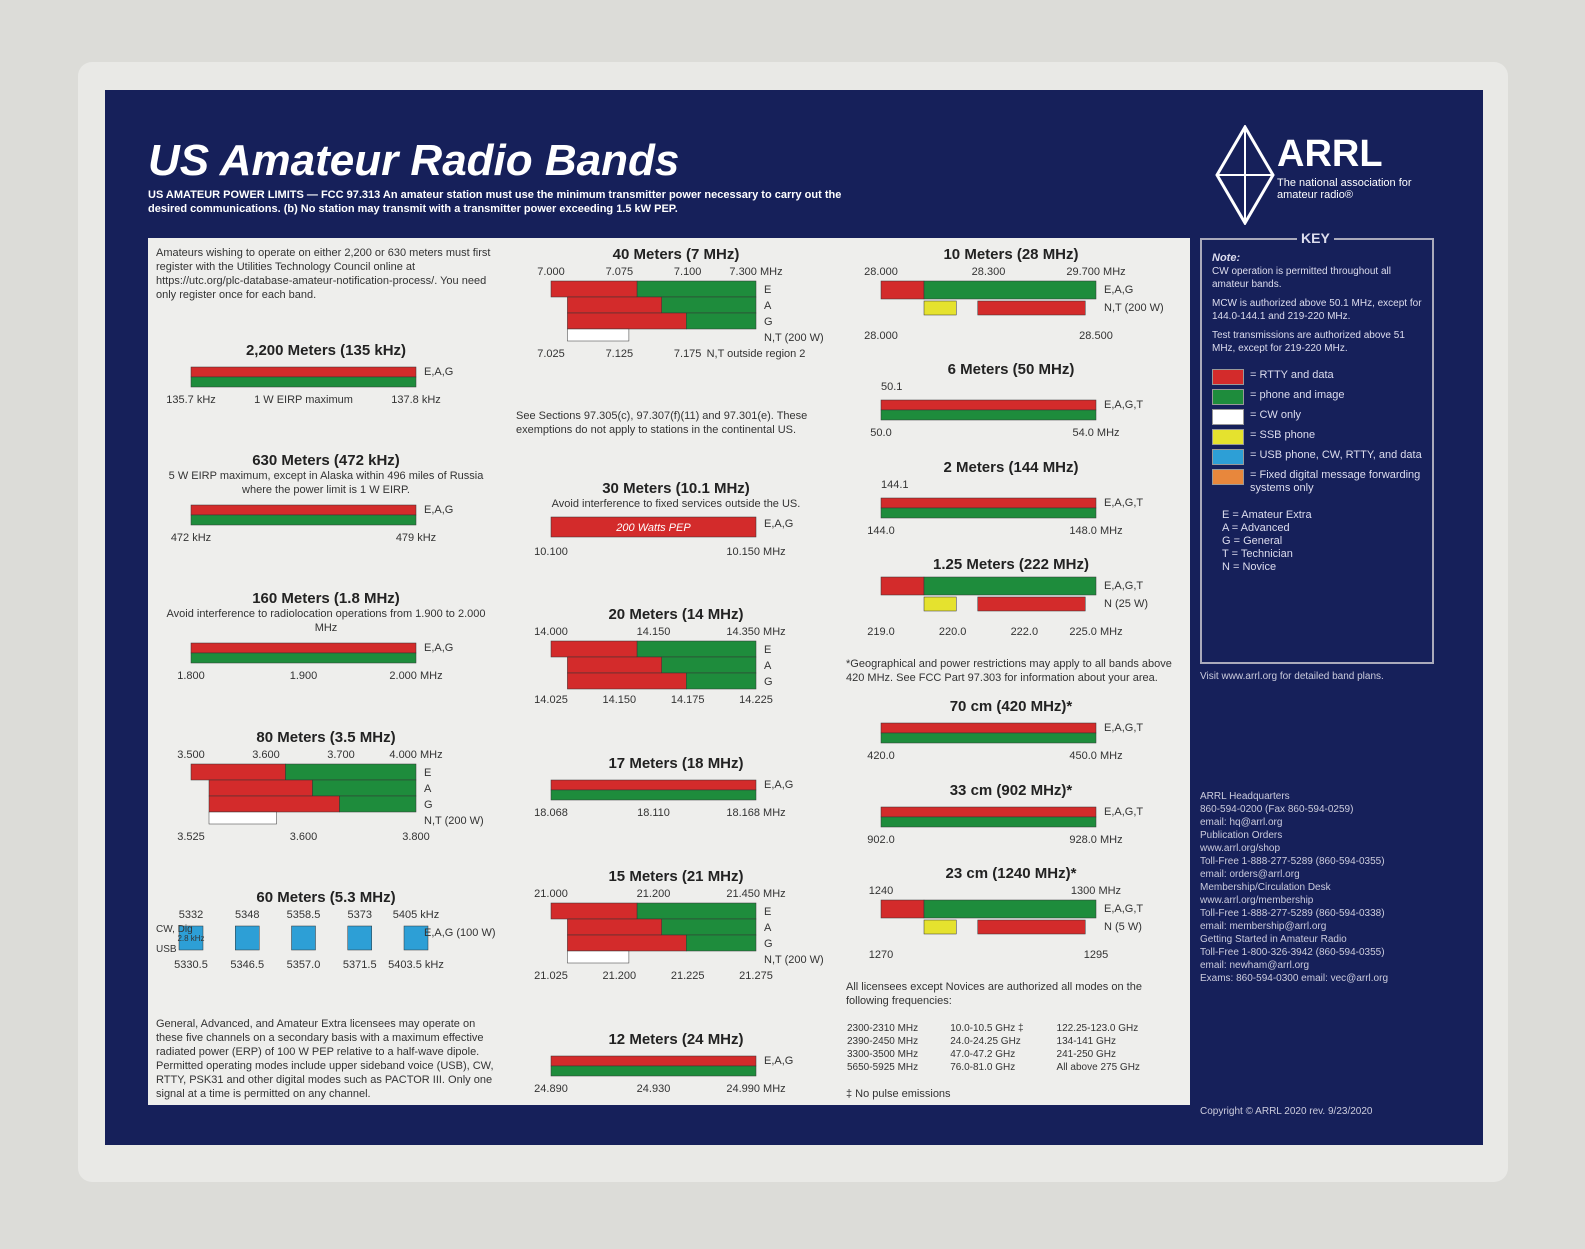  Describe the element at coordinates (676, 615) in the screenshot. I see `band-title: 20 Meters (14 MHz)` at that location.